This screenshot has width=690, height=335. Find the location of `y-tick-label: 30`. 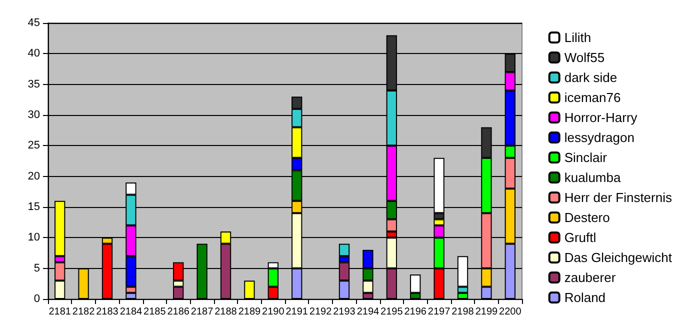

y-tick-label: 30 is located at coordinates (34, 115).